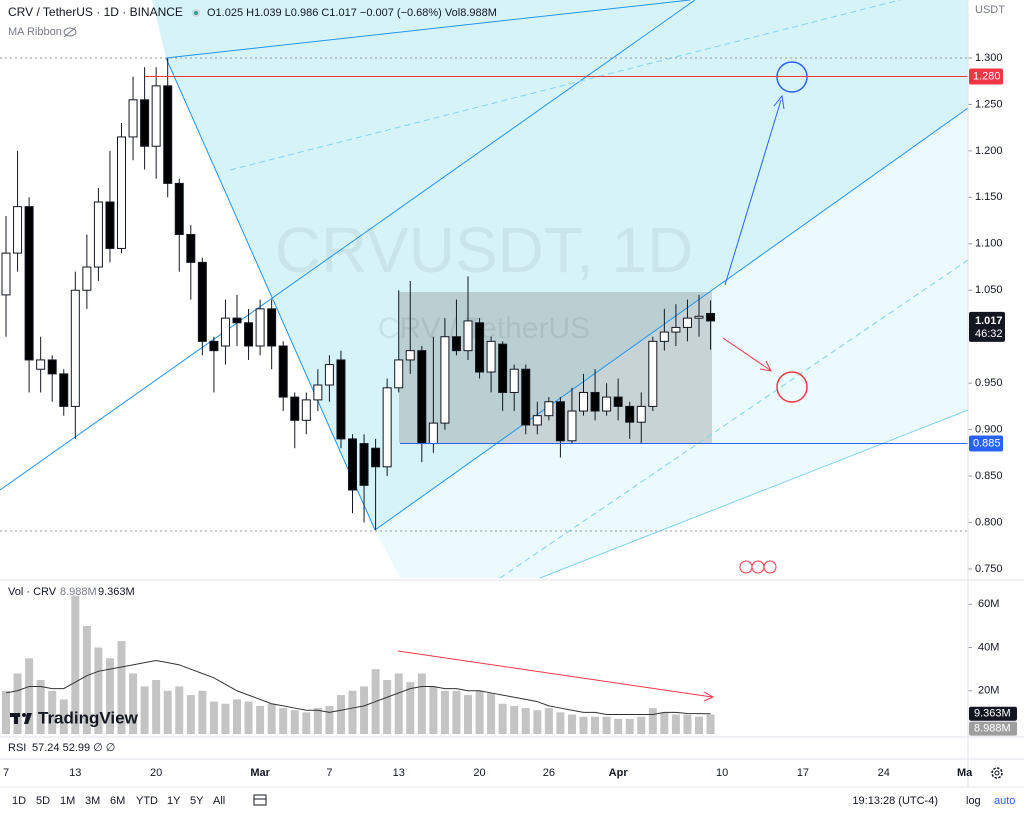 Image resolution: width=1024 pixels, height=819 pixels. Describe the element at coordinates (989, 430) in the screenshot. I see `y-tick-label: 0.900` at that location.